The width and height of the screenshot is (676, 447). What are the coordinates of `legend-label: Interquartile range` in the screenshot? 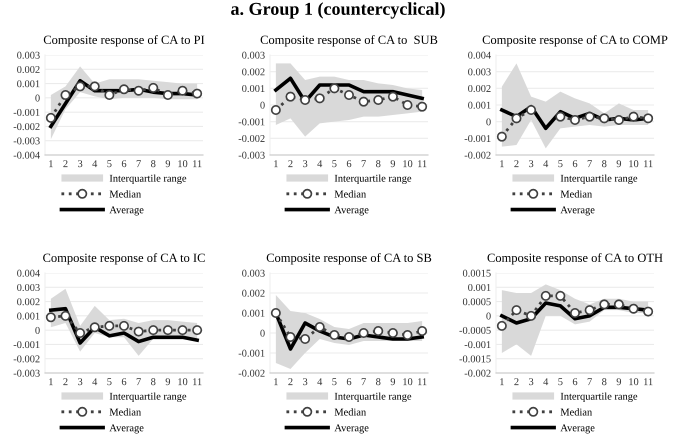 It's located at (148, 397).